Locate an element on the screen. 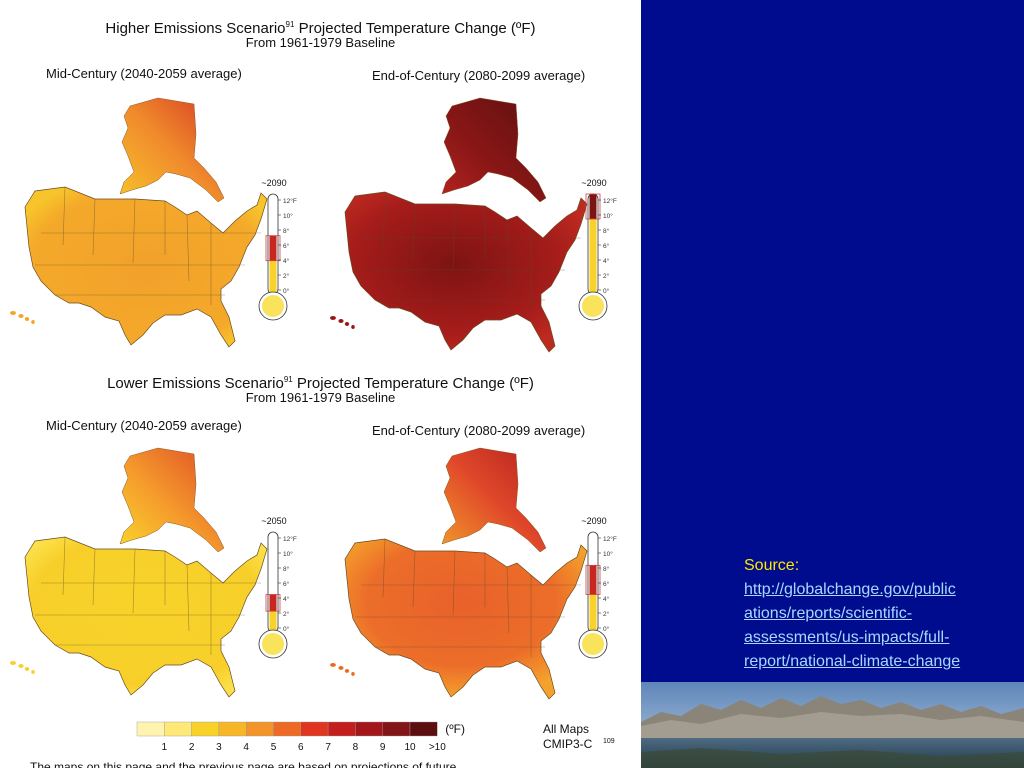 The width and height of the screenshot is (1024, 768). snowy-slopes is located at coordinates (832, 726).